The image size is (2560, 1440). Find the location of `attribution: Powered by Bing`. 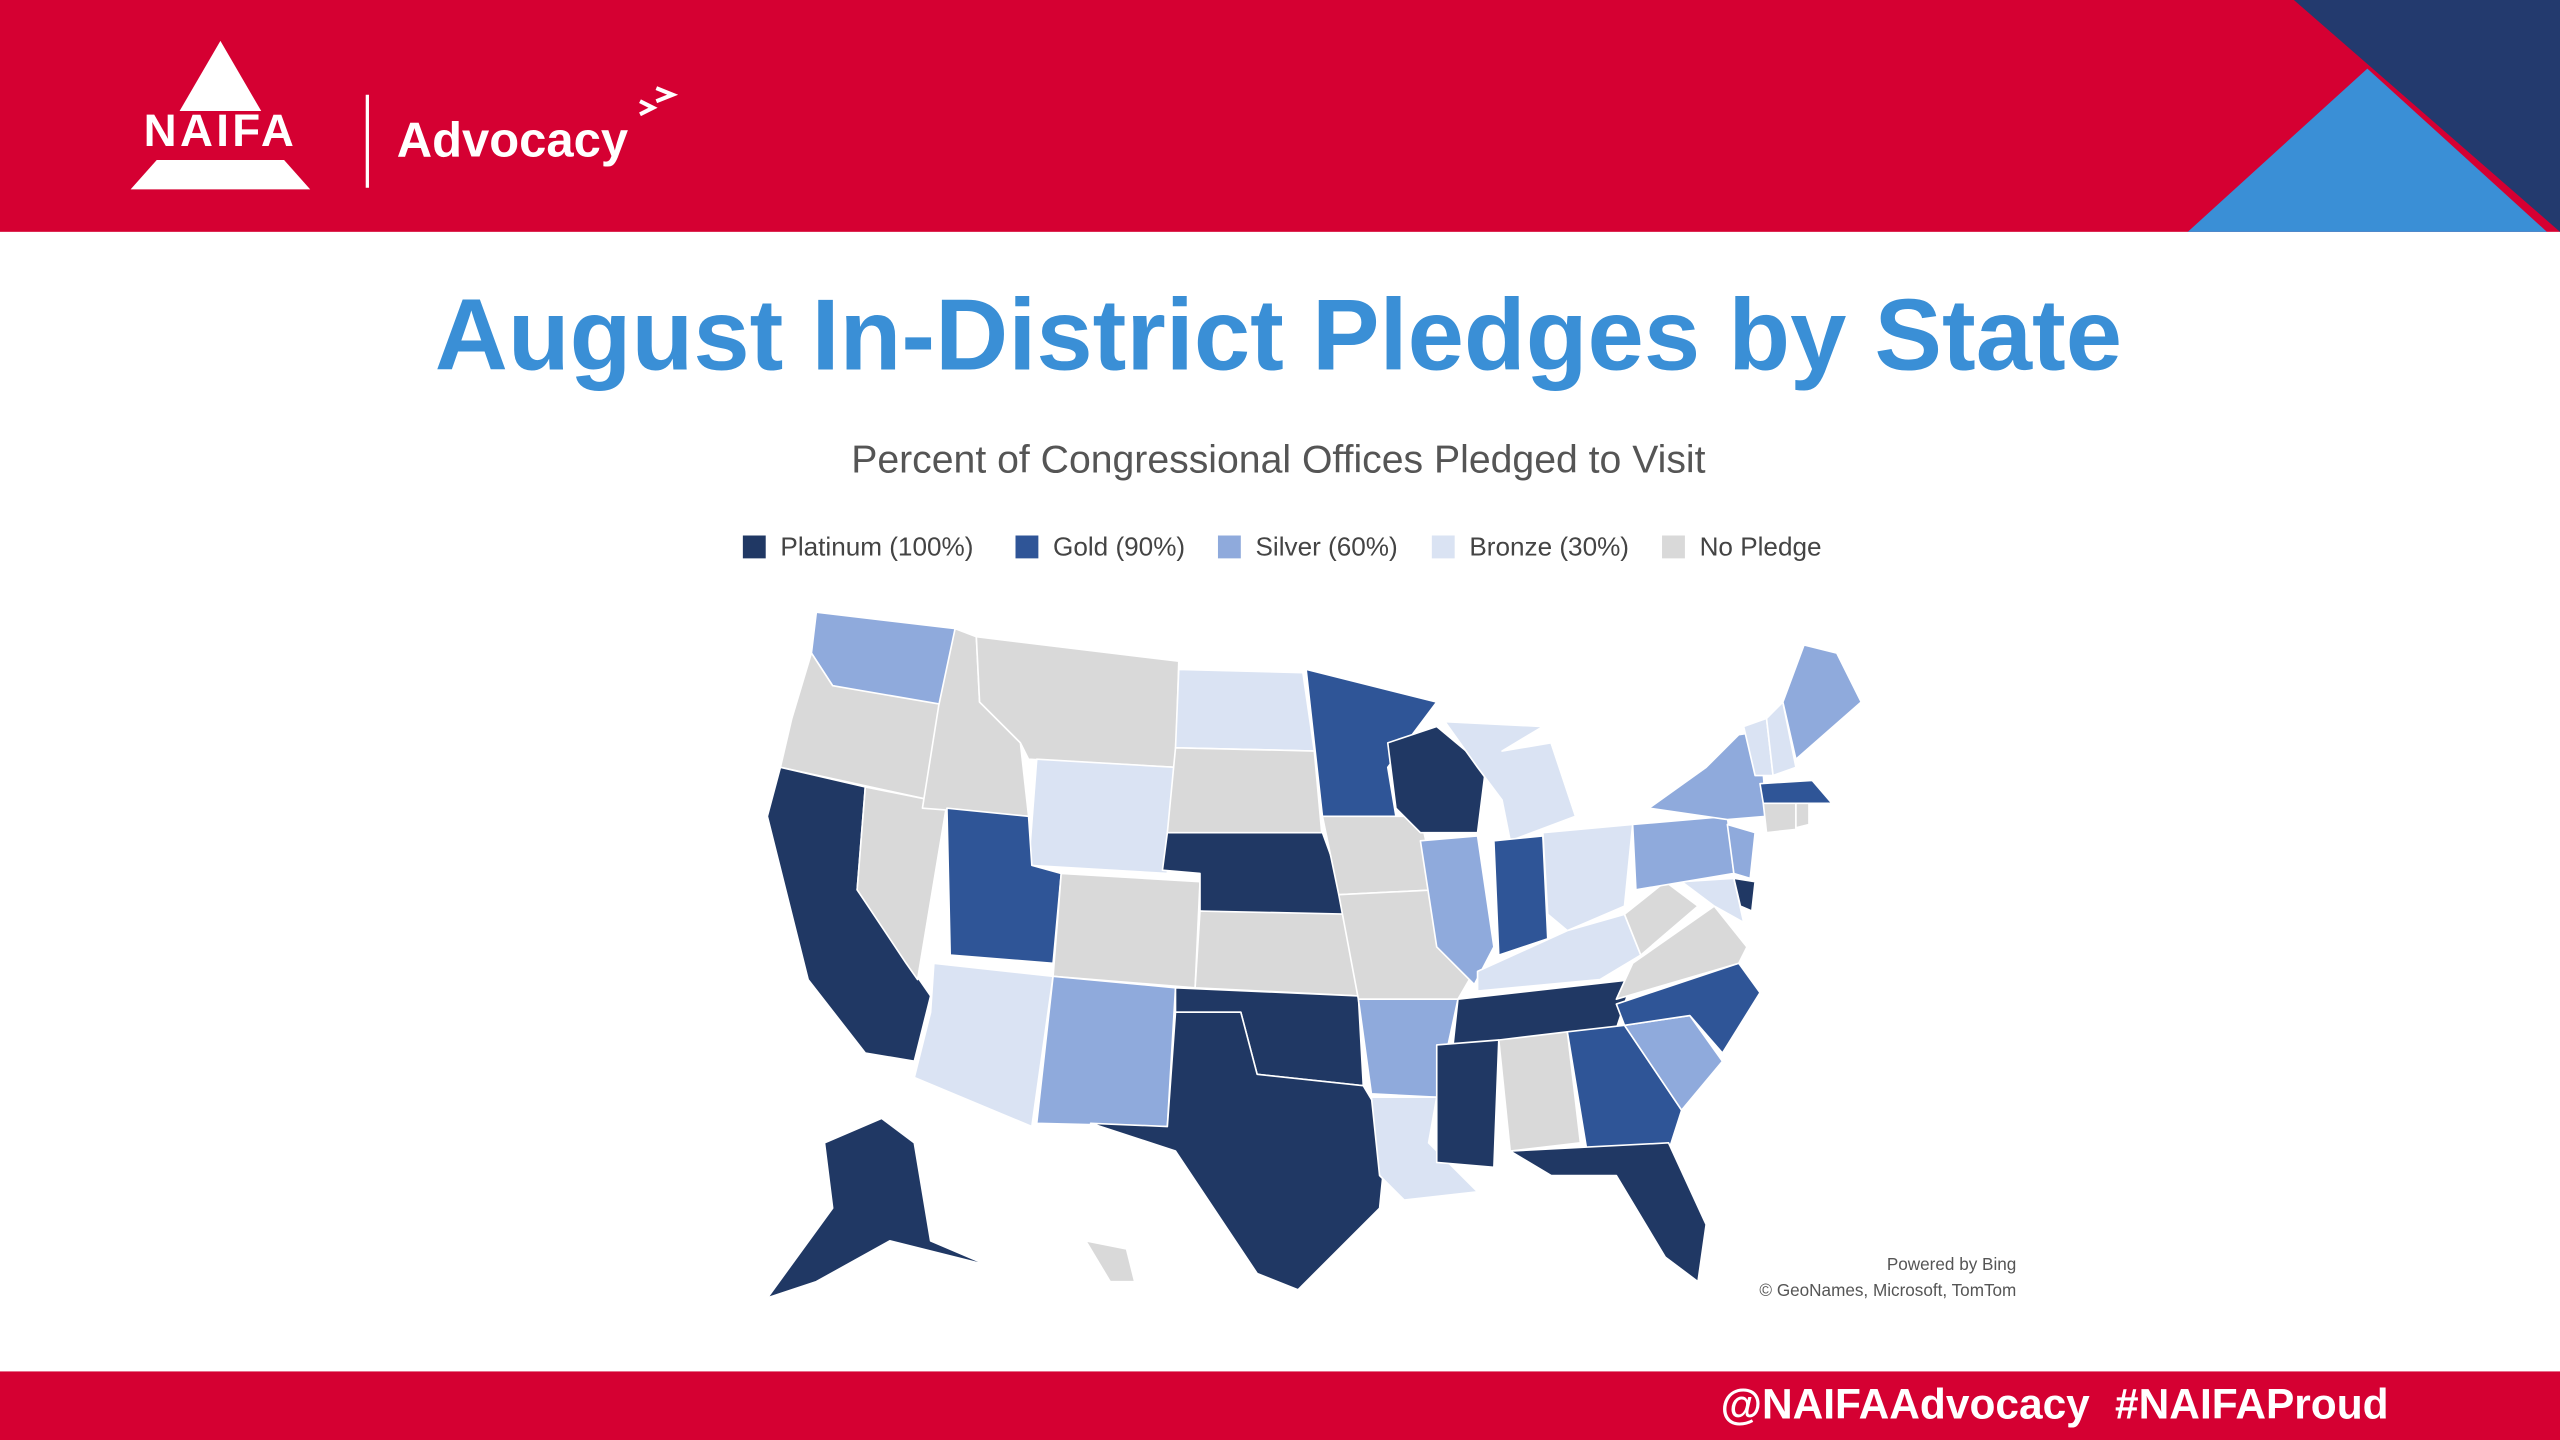

attribution: Powered by Bing is located at coordinates (1951, 1264).